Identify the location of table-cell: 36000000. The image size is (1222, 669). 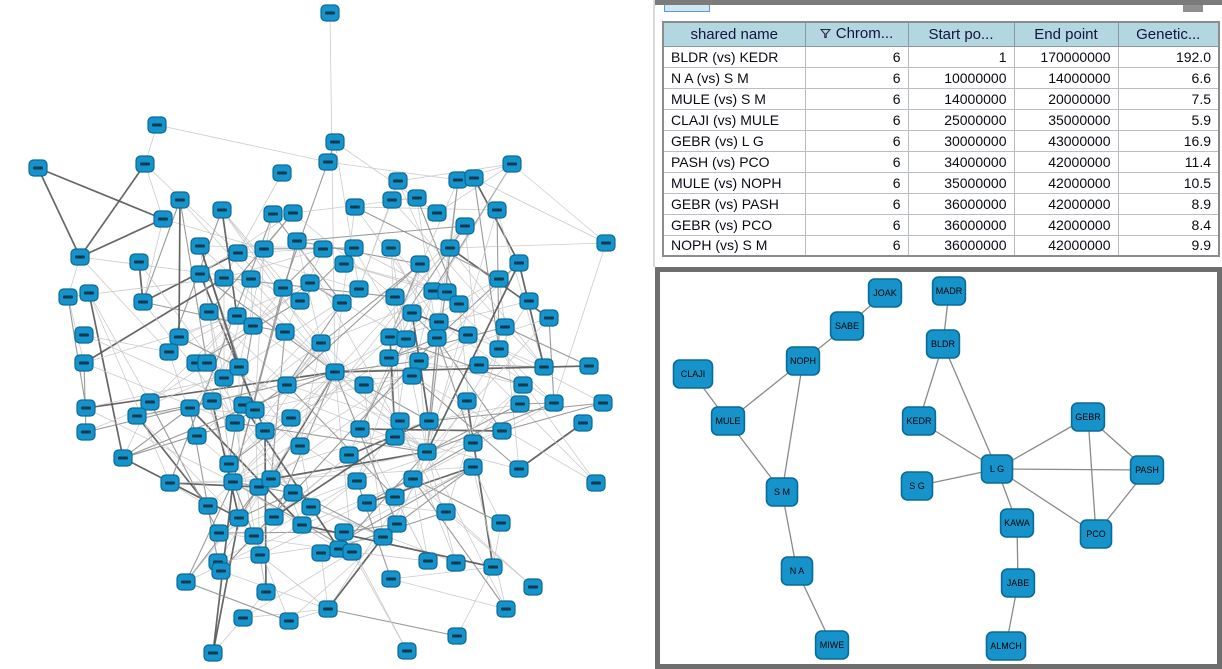
(961, 203).